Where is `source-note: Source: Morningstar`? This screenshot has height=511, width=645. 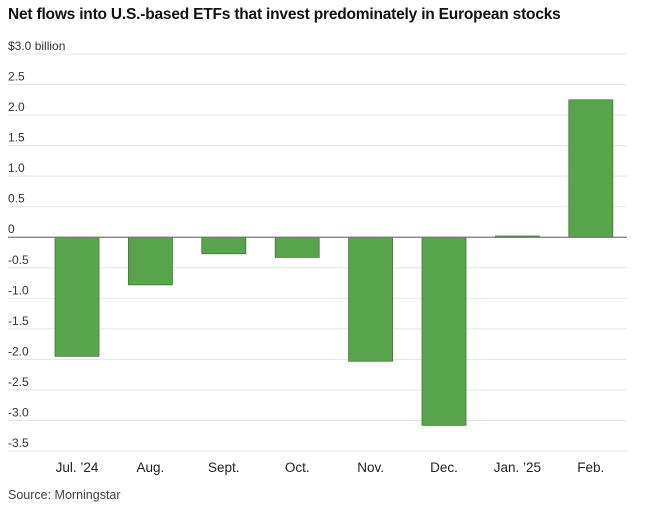 source-note: Source: Morningstar is located at coordinates (64, 495).